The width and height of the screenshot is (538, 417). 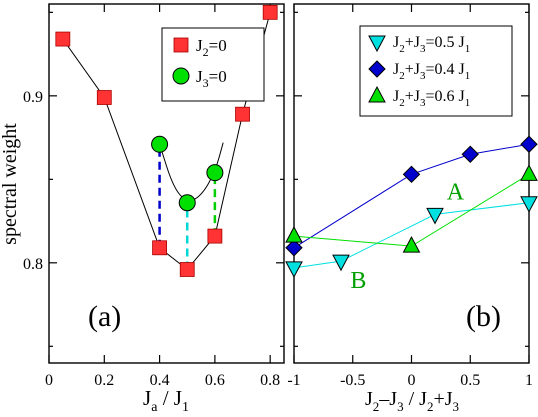 I want to click on panel-b-legend-box, so click(x=436, y=71).